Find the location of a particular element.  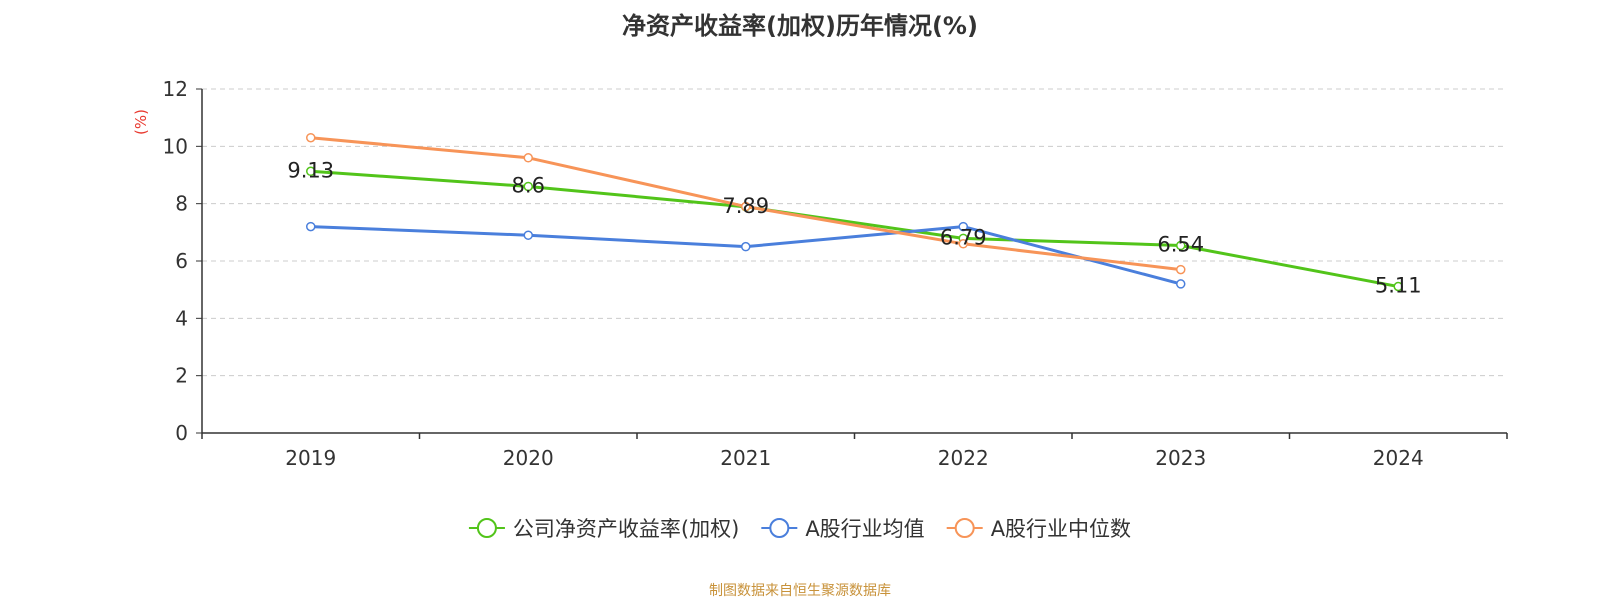

x-tick-label: 2024 is located at coordinates (1398, 458).